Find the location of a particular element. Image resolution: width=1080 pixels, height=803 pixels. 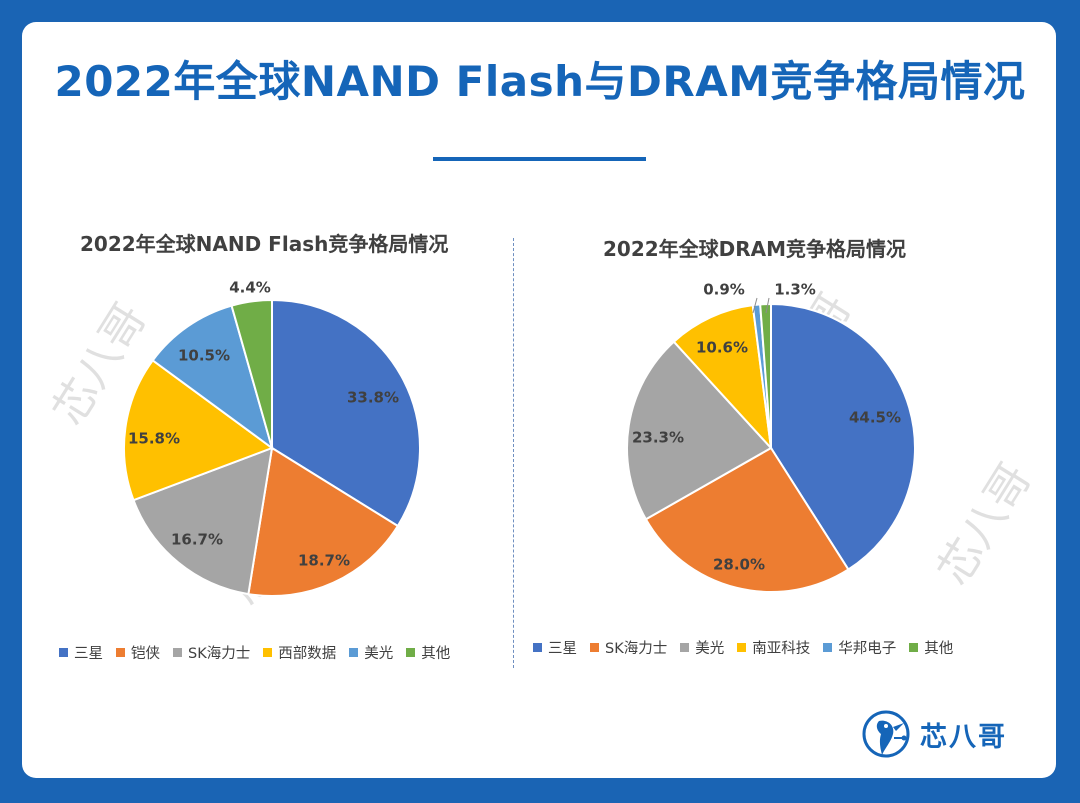

dram-legend: 三星 SK海力士 美光 南亚科技 华邦电子 其他 is located at coordinates (743, 647).